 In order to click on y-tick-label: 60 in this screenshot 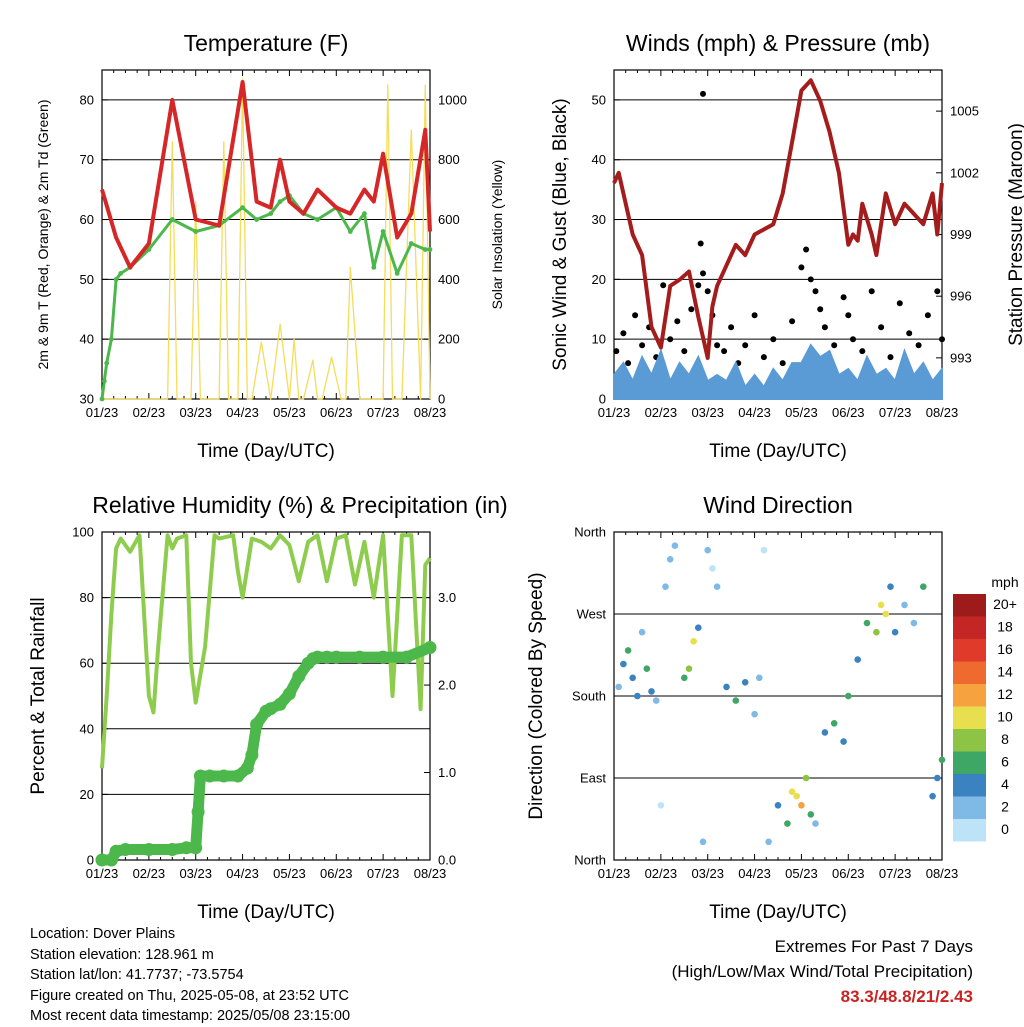, I will do `click(87, 663)`.